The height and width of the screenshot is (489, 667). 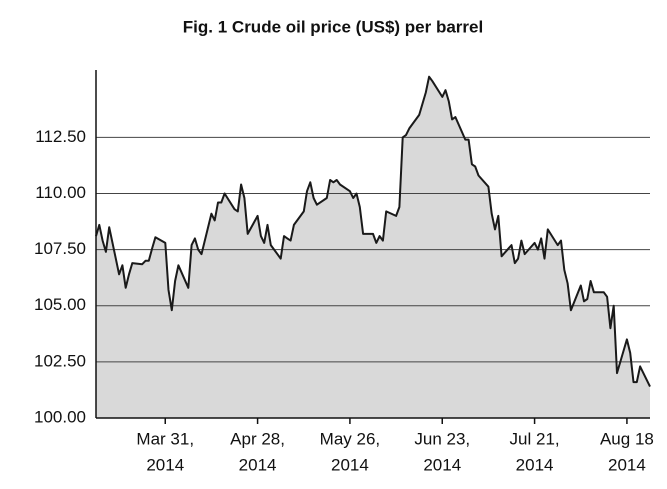 What do you see at coordinates (60, 192) in the screenshot?
I see `y-tick-label: 110.00` at bounding box center [60, 192].